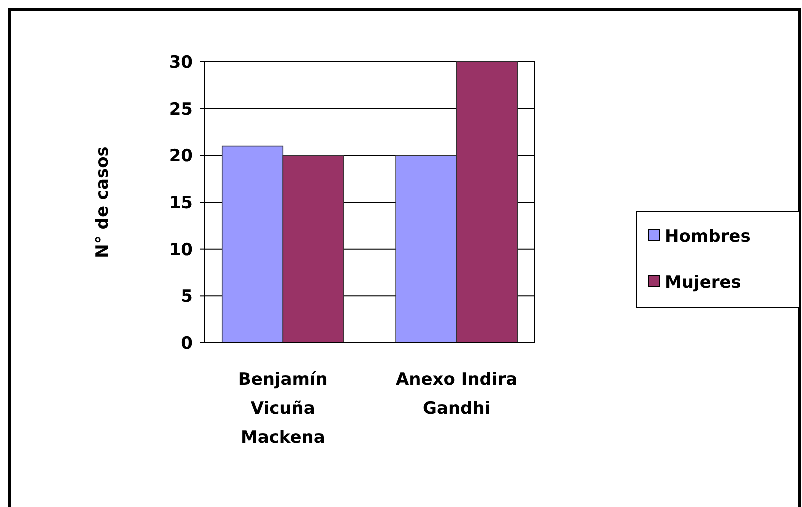  I want to click on y-tick-label: 25, so click(181, 110).